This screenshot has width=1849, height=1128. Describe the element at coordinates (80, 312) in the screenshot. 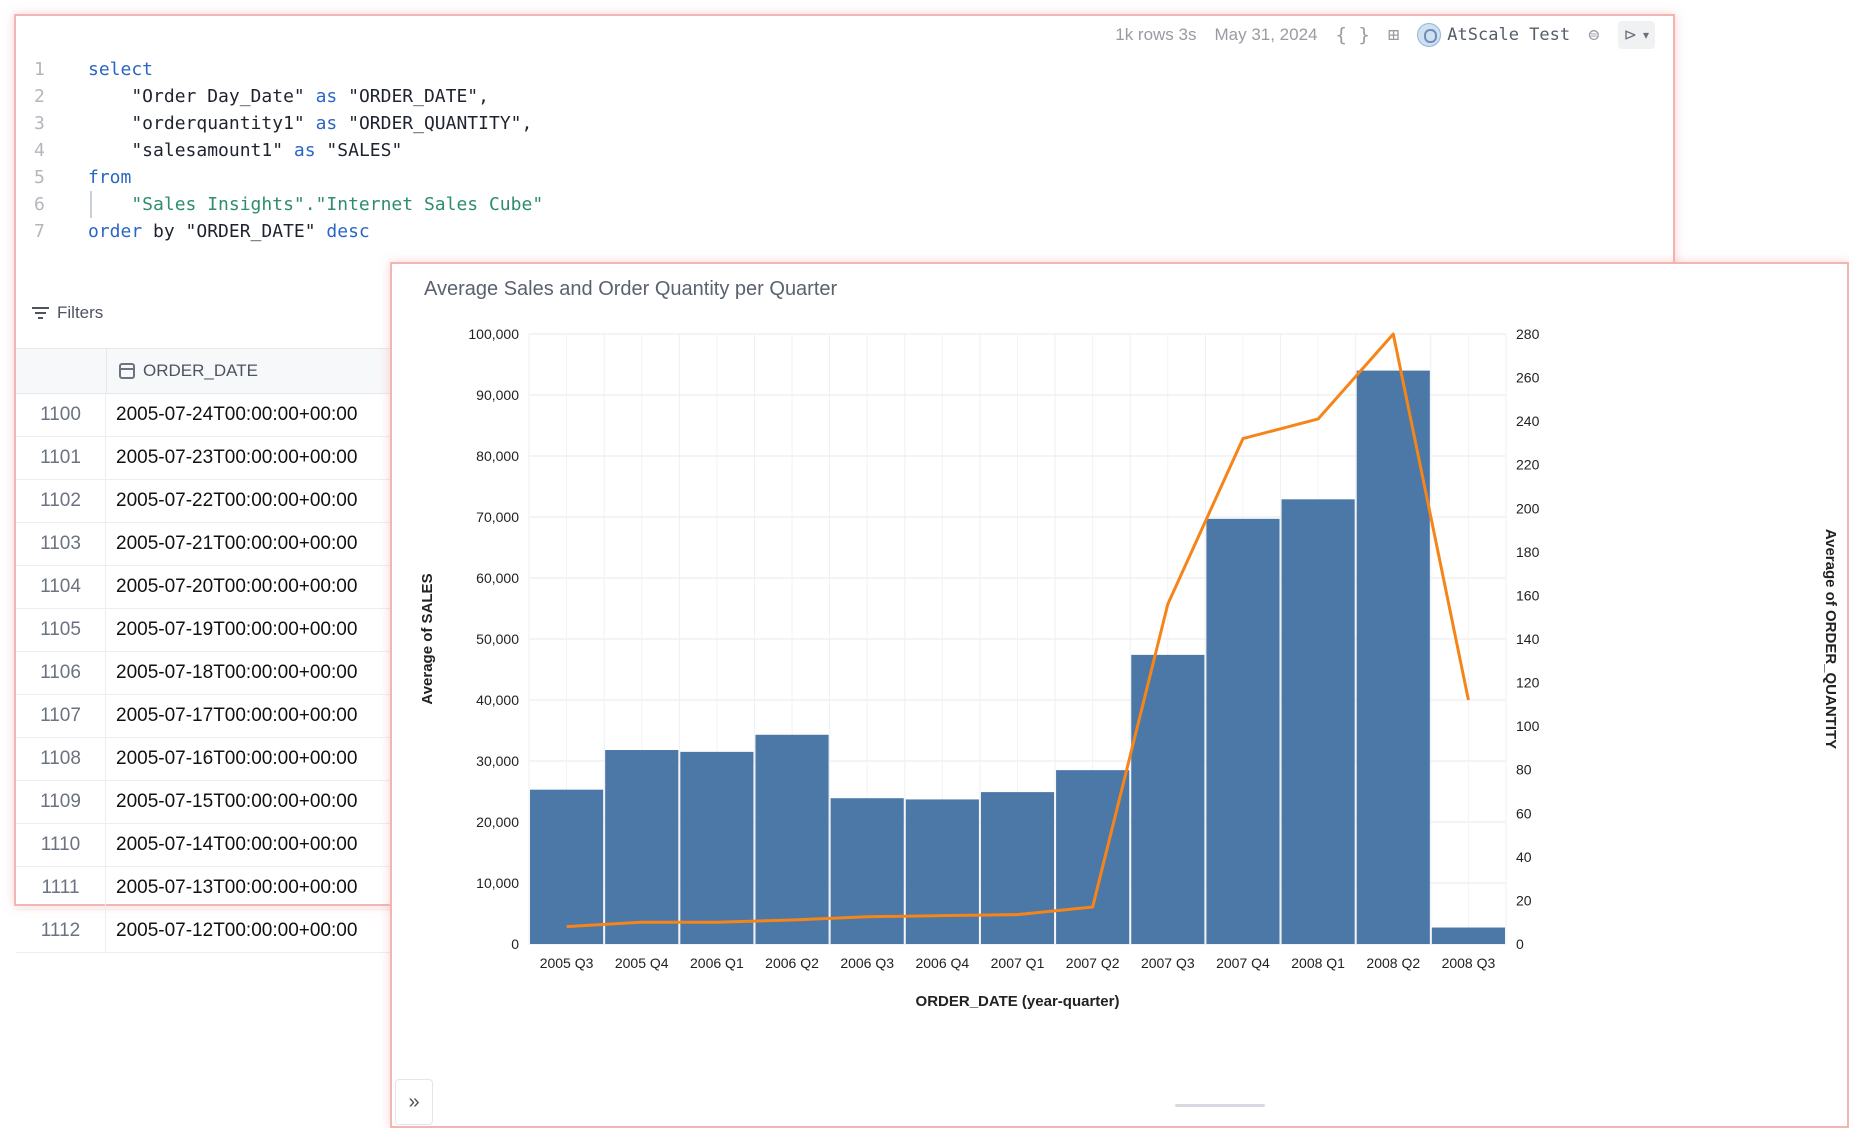

I see `filters-label: Filters` at that location.